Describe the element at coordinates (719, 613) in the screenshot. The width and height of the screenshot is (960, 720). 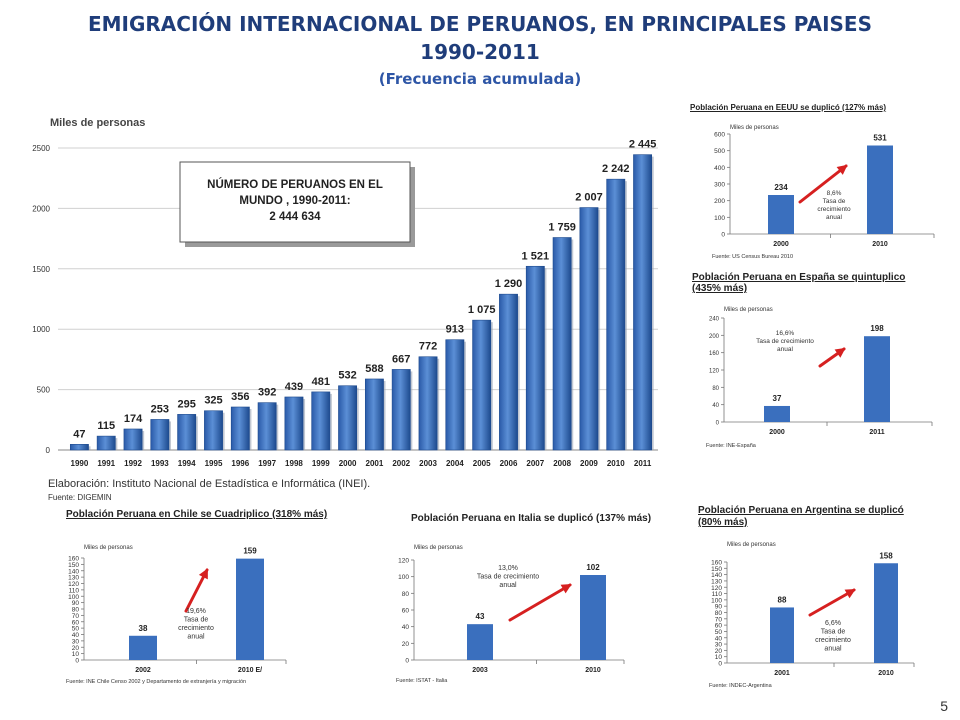
I see `argentina-chart-ytick-label: 80` at that location.